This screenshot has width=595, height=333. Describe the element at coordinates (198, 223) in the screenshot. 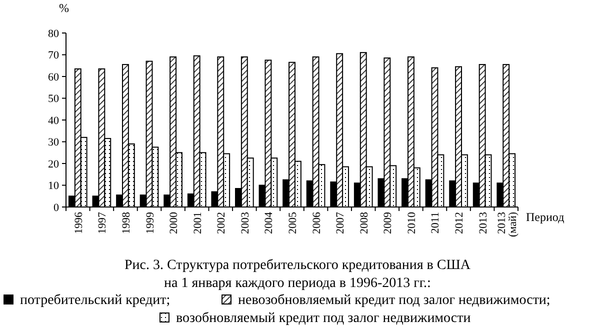

I see `x-tick-label: 2001` at that location.